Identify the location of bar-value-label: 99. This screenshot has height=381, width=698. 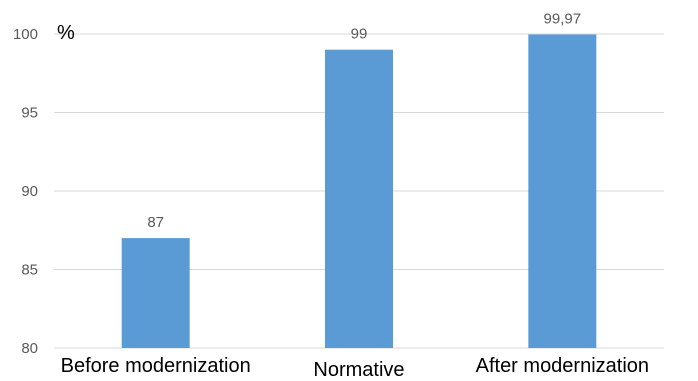
(359, 34).